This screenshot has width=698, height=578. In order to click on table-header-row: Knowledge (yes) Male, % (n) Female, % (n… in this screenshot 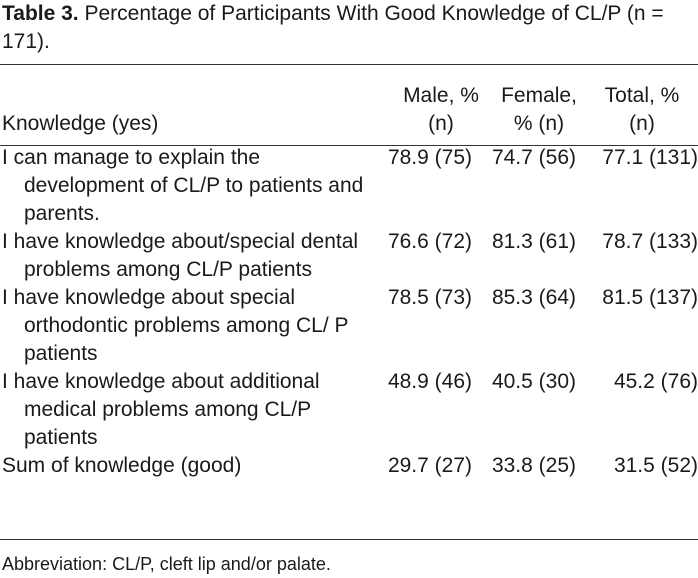, I will do `click(349, 105)`.